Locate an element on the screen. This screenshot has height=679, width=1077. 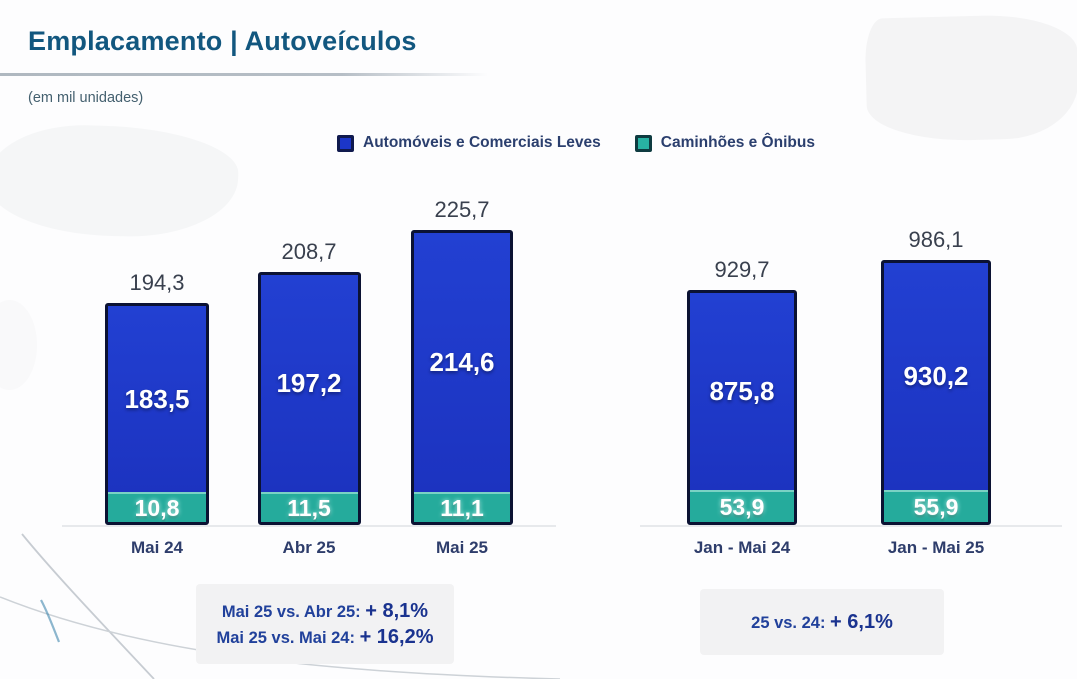
autos-segment: 183,5 is located at coordinates (157, 399).